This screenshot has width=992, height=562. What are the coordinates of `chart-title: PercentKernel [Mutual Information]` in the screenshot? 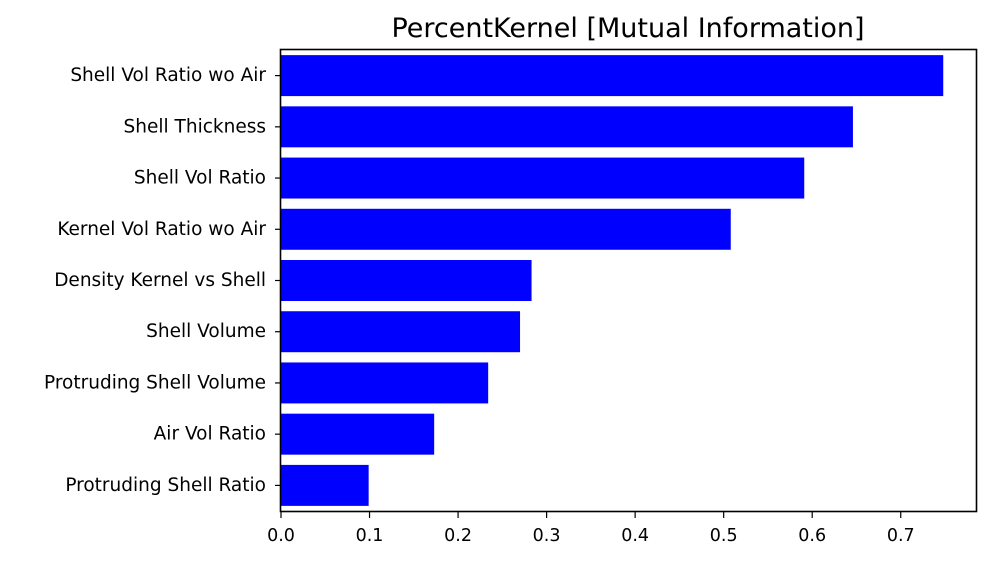 It's located at (627, 28).